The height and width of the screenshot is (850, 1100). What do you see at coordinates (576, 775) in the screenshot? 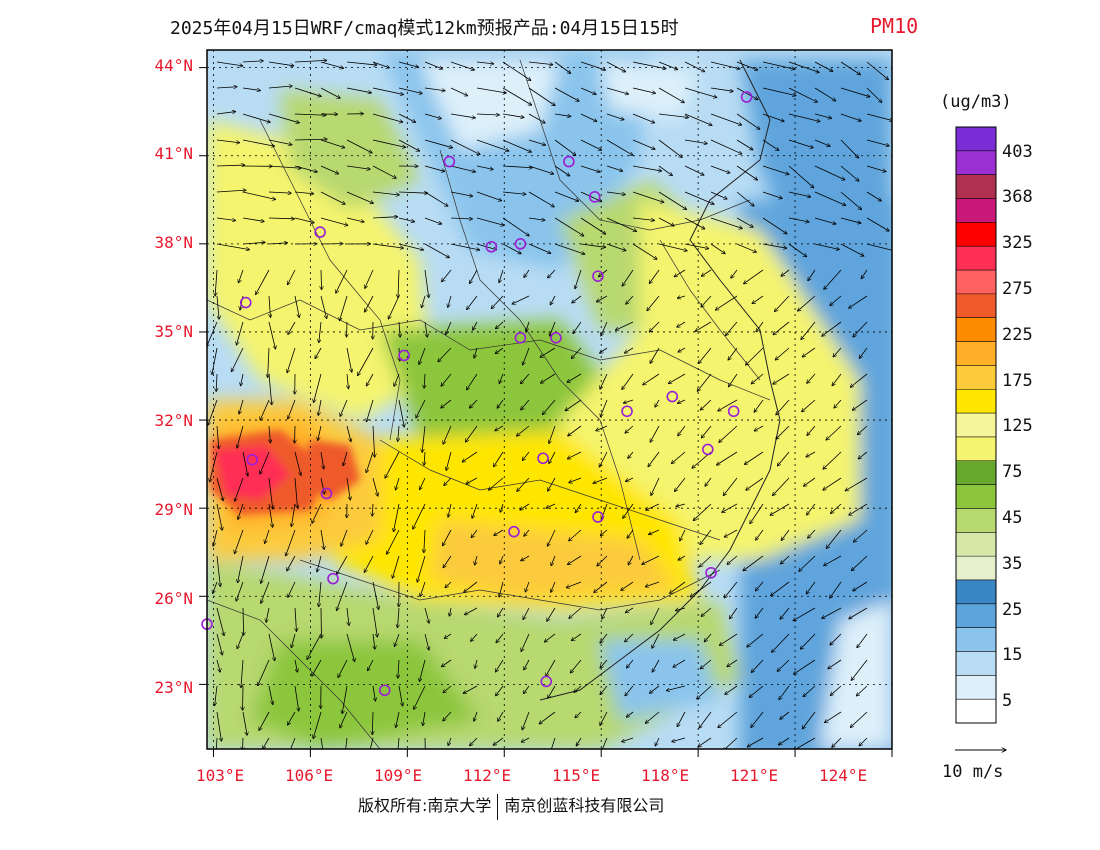
I see `lon-label-115: 115°E` at bounding box center [576, 775].